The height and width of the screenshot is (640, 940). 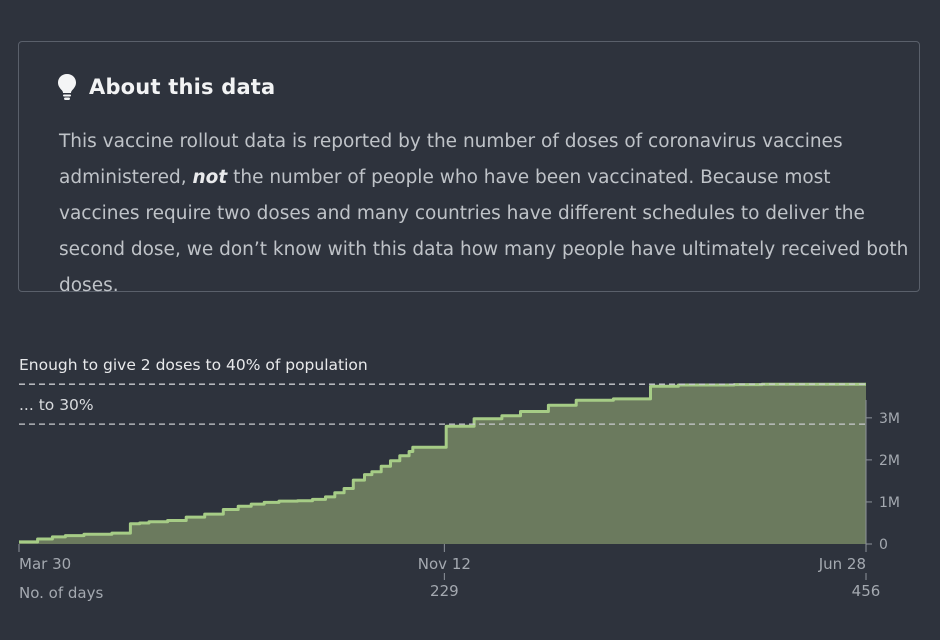 What do you see at coordinates (56, 405) in the screenshot?
I see `reference-label-30pct: ... to 30%` at bounding box center [56, 405].